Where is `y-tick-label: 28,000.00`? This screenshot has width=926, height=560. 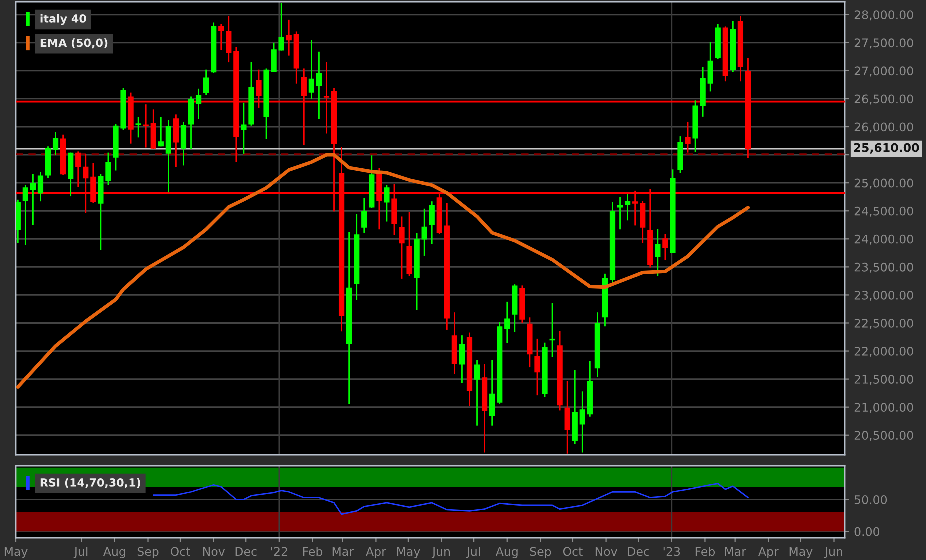 y-tick-label: 28,000.00 is located at coordinates (884, 15).